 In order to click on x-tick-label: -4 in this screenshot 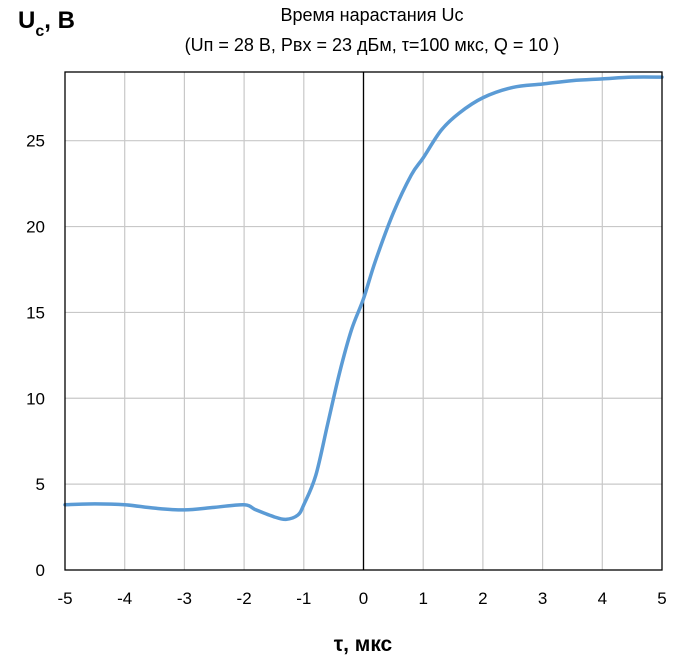, I will do `click(124, 598)`.